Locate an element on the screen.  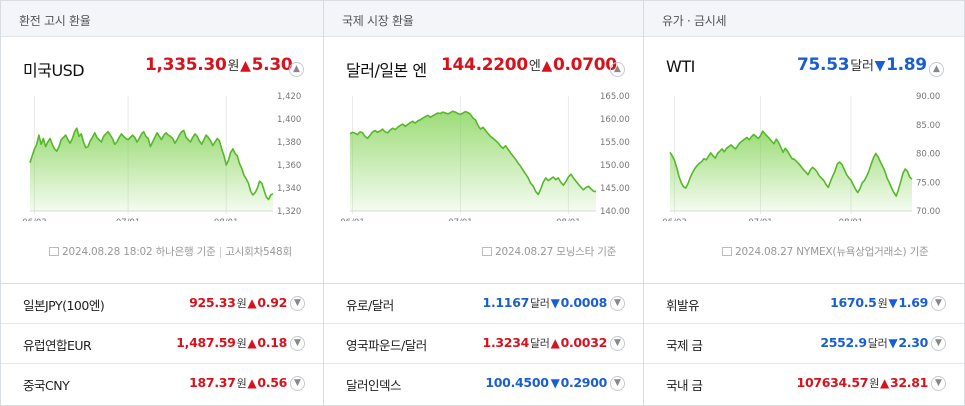
y-tick-label: 140.00 is located at coordinates (615, 212).